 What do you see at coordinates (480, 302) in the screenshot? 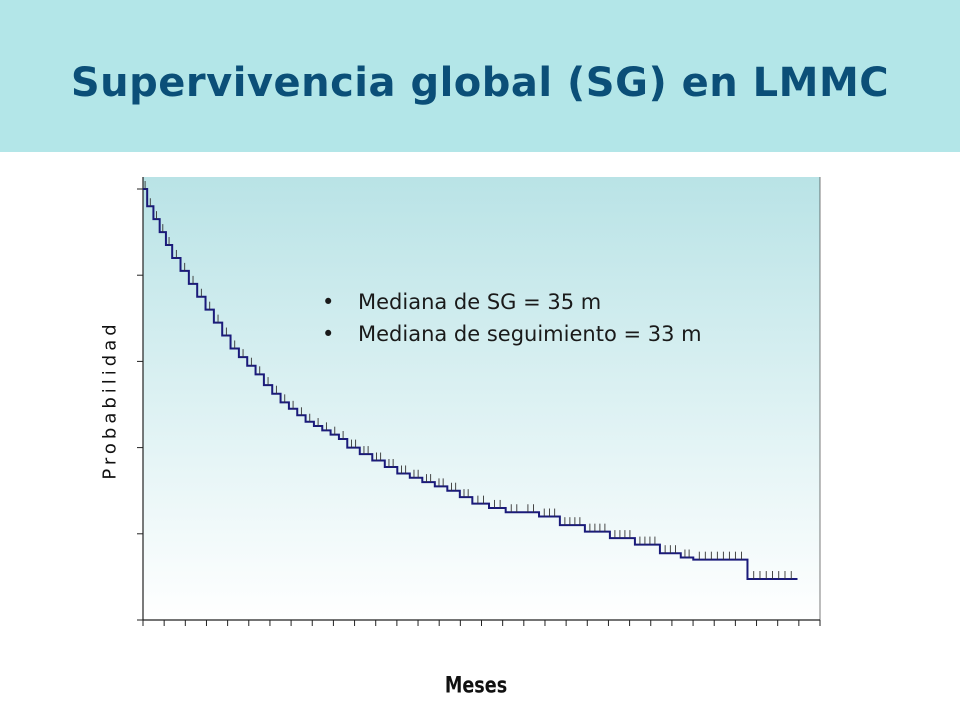
I see `note-text: Mediana de SG = 35 m` at bounding box center [480, 302].